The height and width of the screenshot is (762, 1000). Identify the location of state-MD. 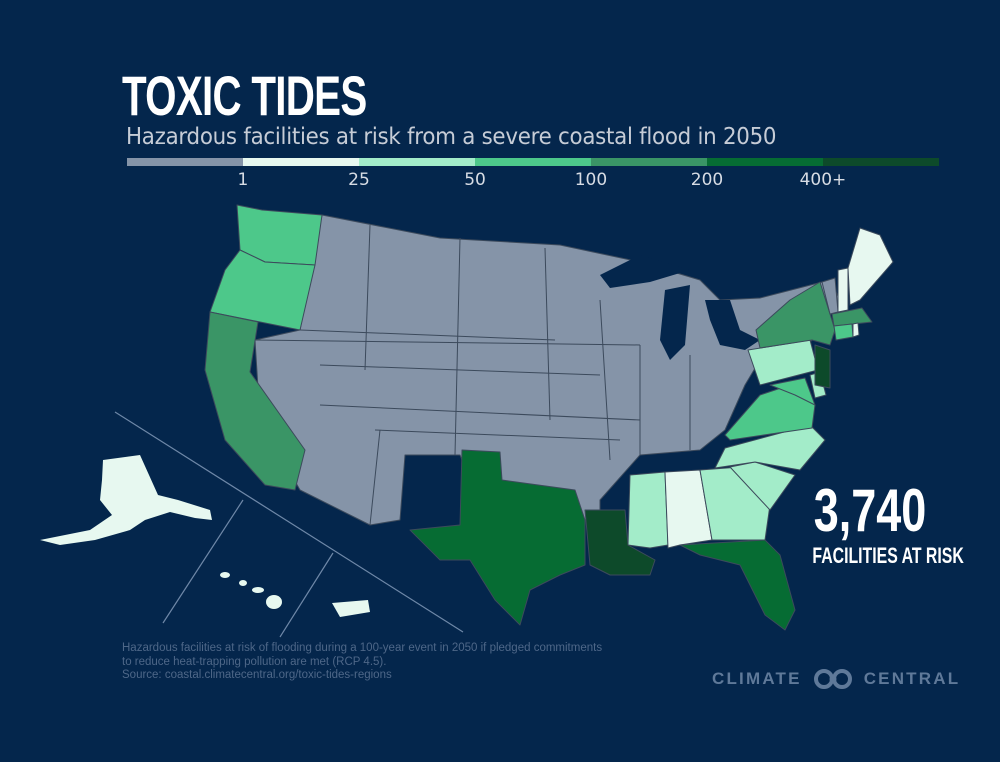
(792, 391).